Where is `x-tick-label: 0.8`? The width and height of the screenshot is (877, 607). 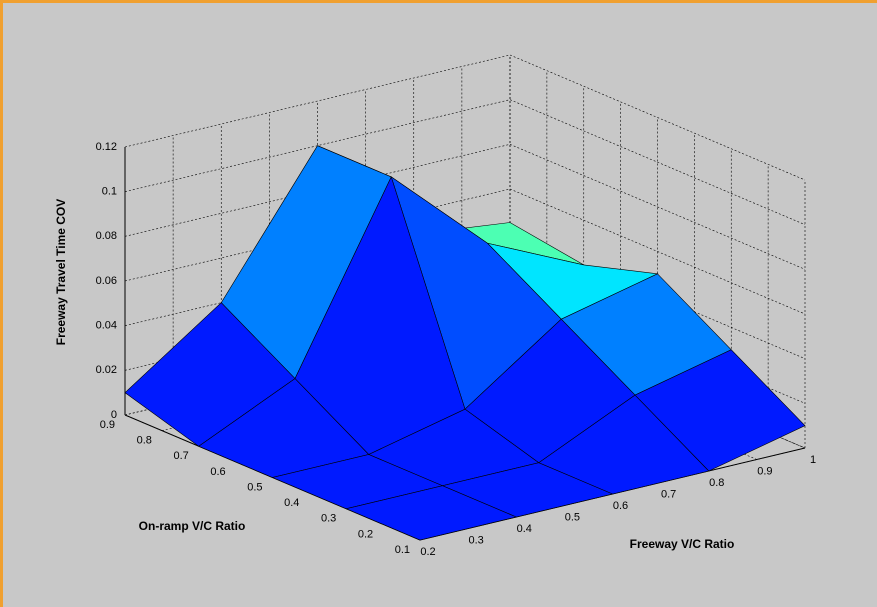 x-tick-label: 0.8 is located at coordinates (716, 483).